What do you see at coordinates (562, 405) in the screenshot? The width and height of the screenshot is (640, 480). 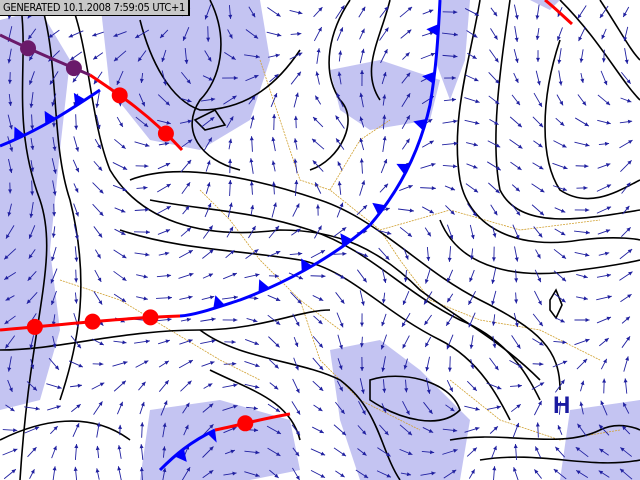 I see `high-pressure-label: H` at bounding box center [562, 405].